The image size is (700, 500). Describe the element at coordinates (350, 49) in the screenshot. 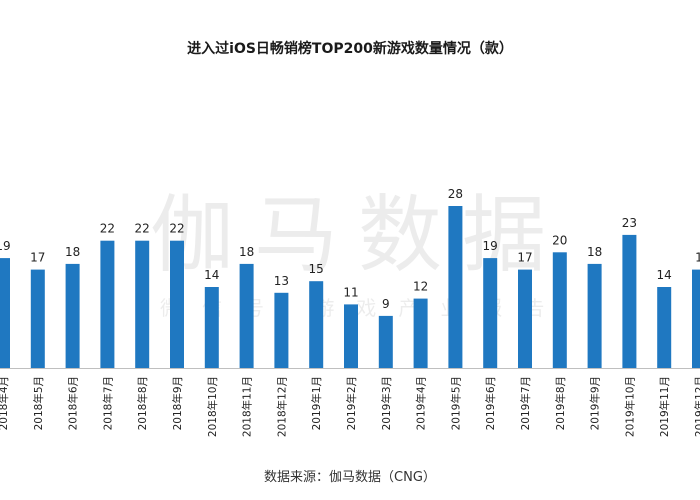

I see `chart-title: 进入过iOS日畅销榜TOP200新游戏数量情况（款）` at that location.